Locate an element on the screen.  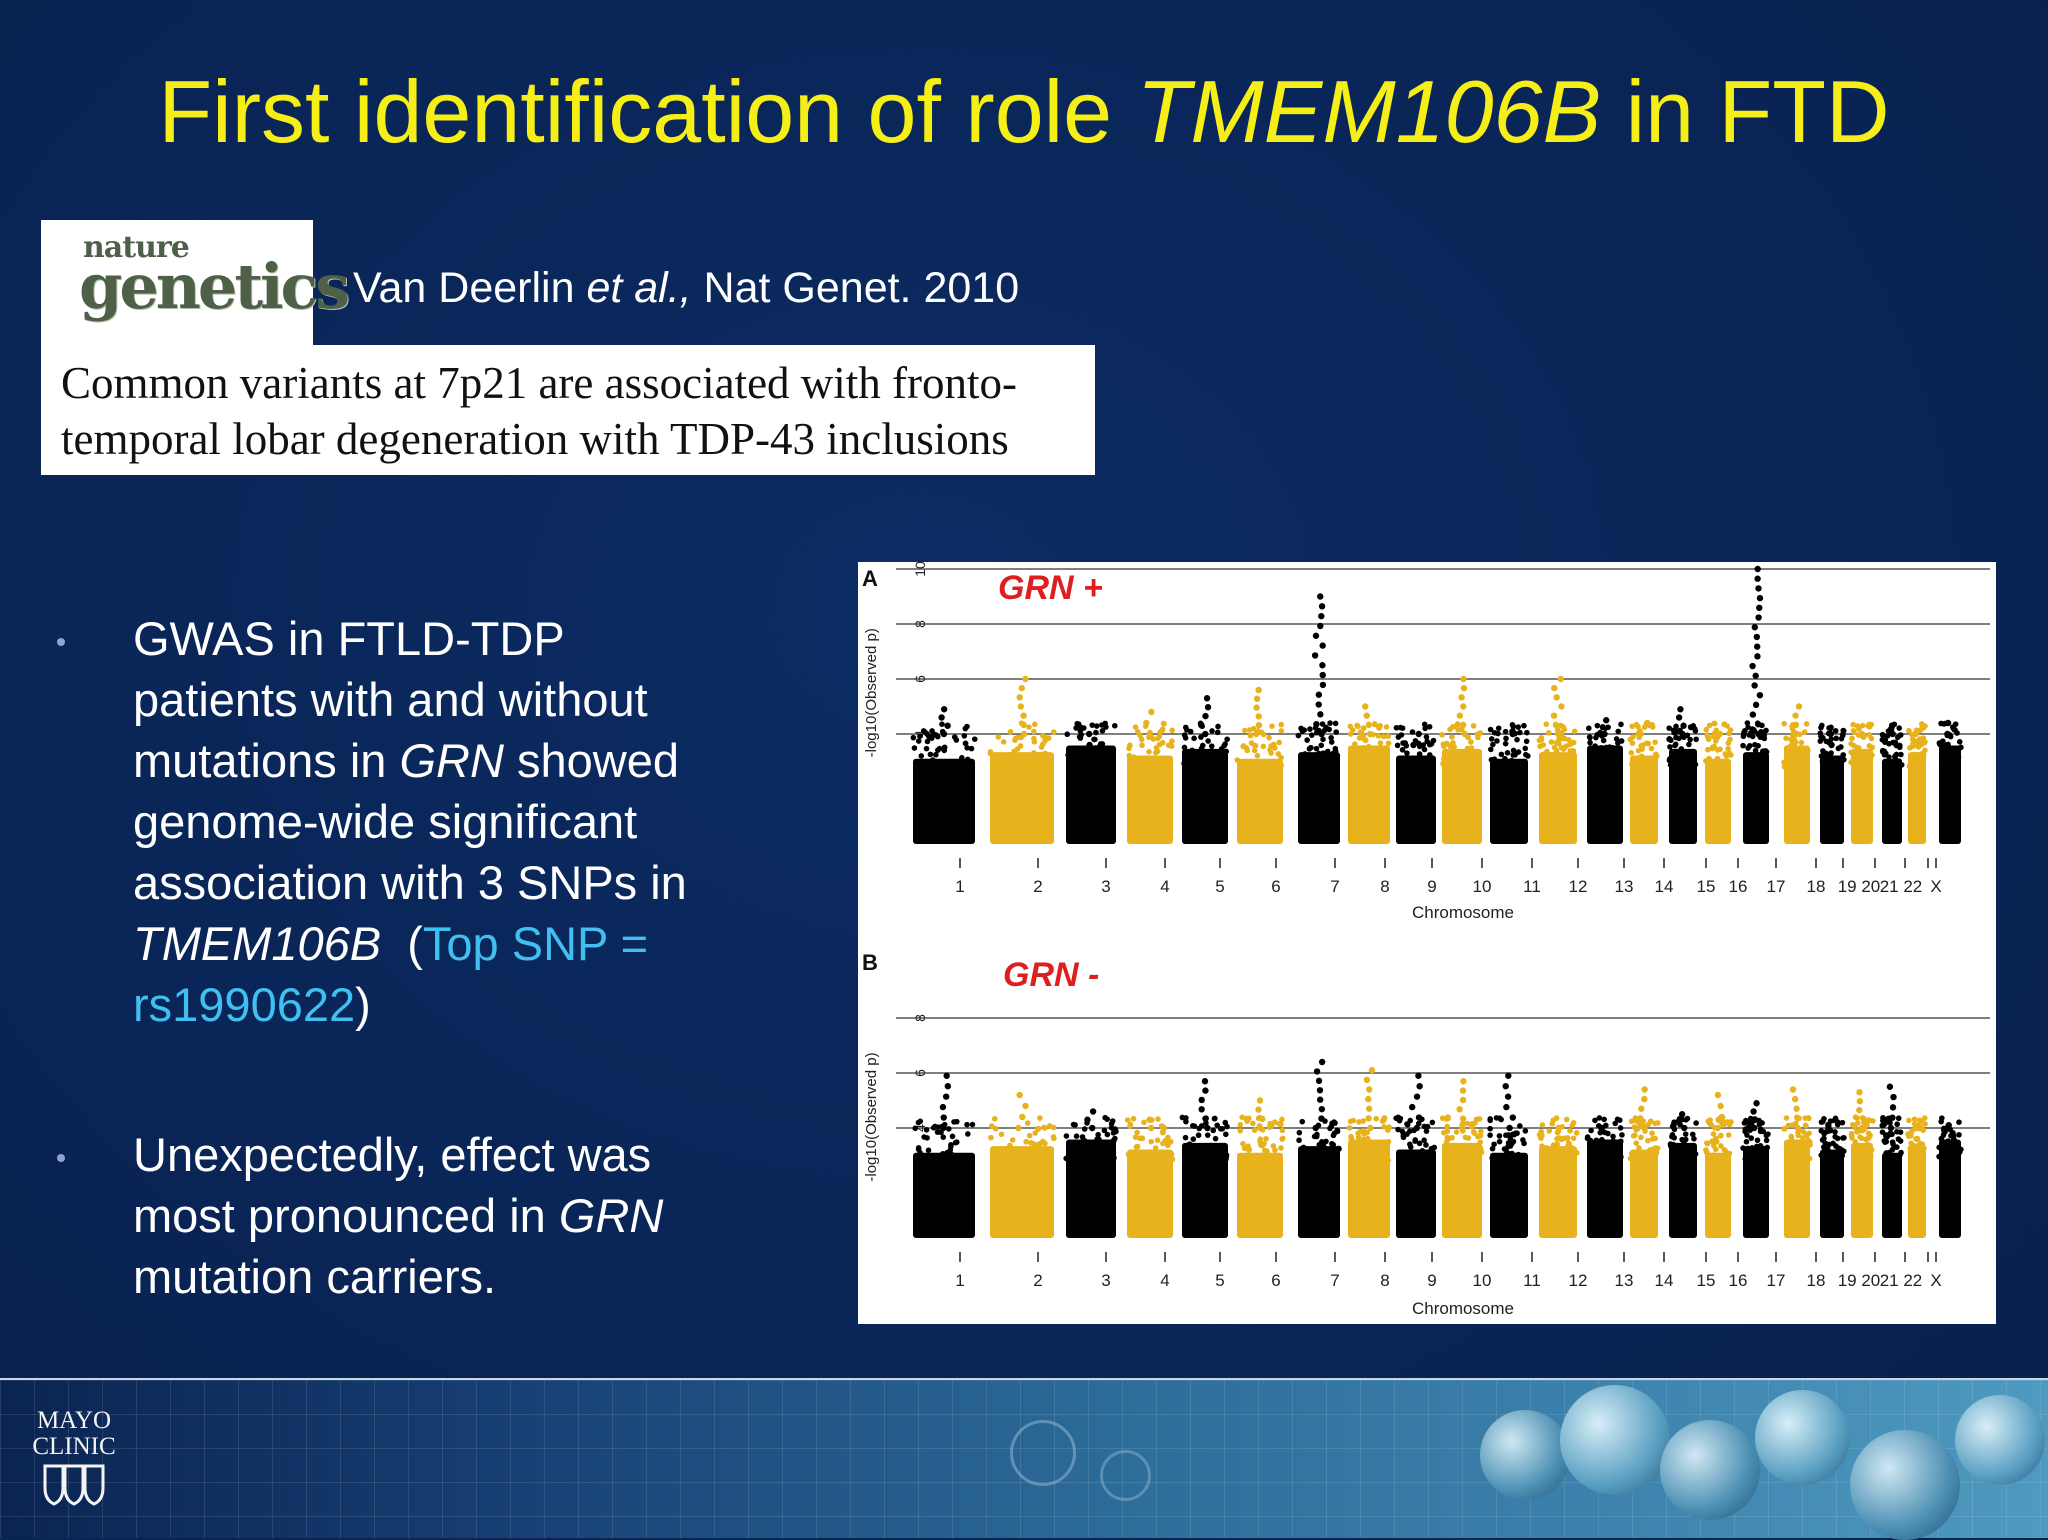
chromosome-10-points is located at coordinates (1461, 759).